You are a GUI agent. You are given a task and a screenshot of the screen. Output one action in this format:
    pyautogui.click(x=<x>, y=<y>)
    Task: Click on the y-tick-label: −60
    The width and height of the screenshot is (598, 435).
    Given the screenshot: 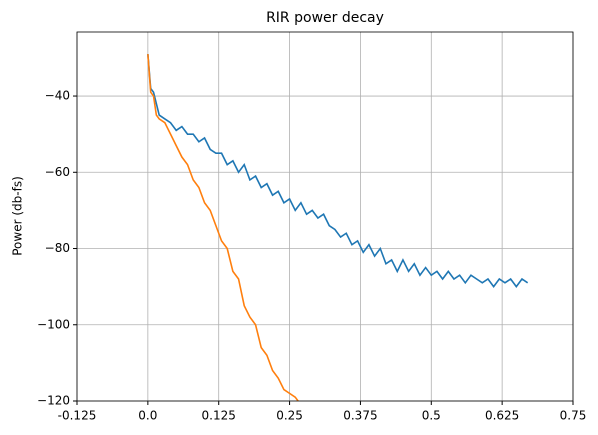 What is the action you would take?
    pyautogui.click(x=57, y=172)
    